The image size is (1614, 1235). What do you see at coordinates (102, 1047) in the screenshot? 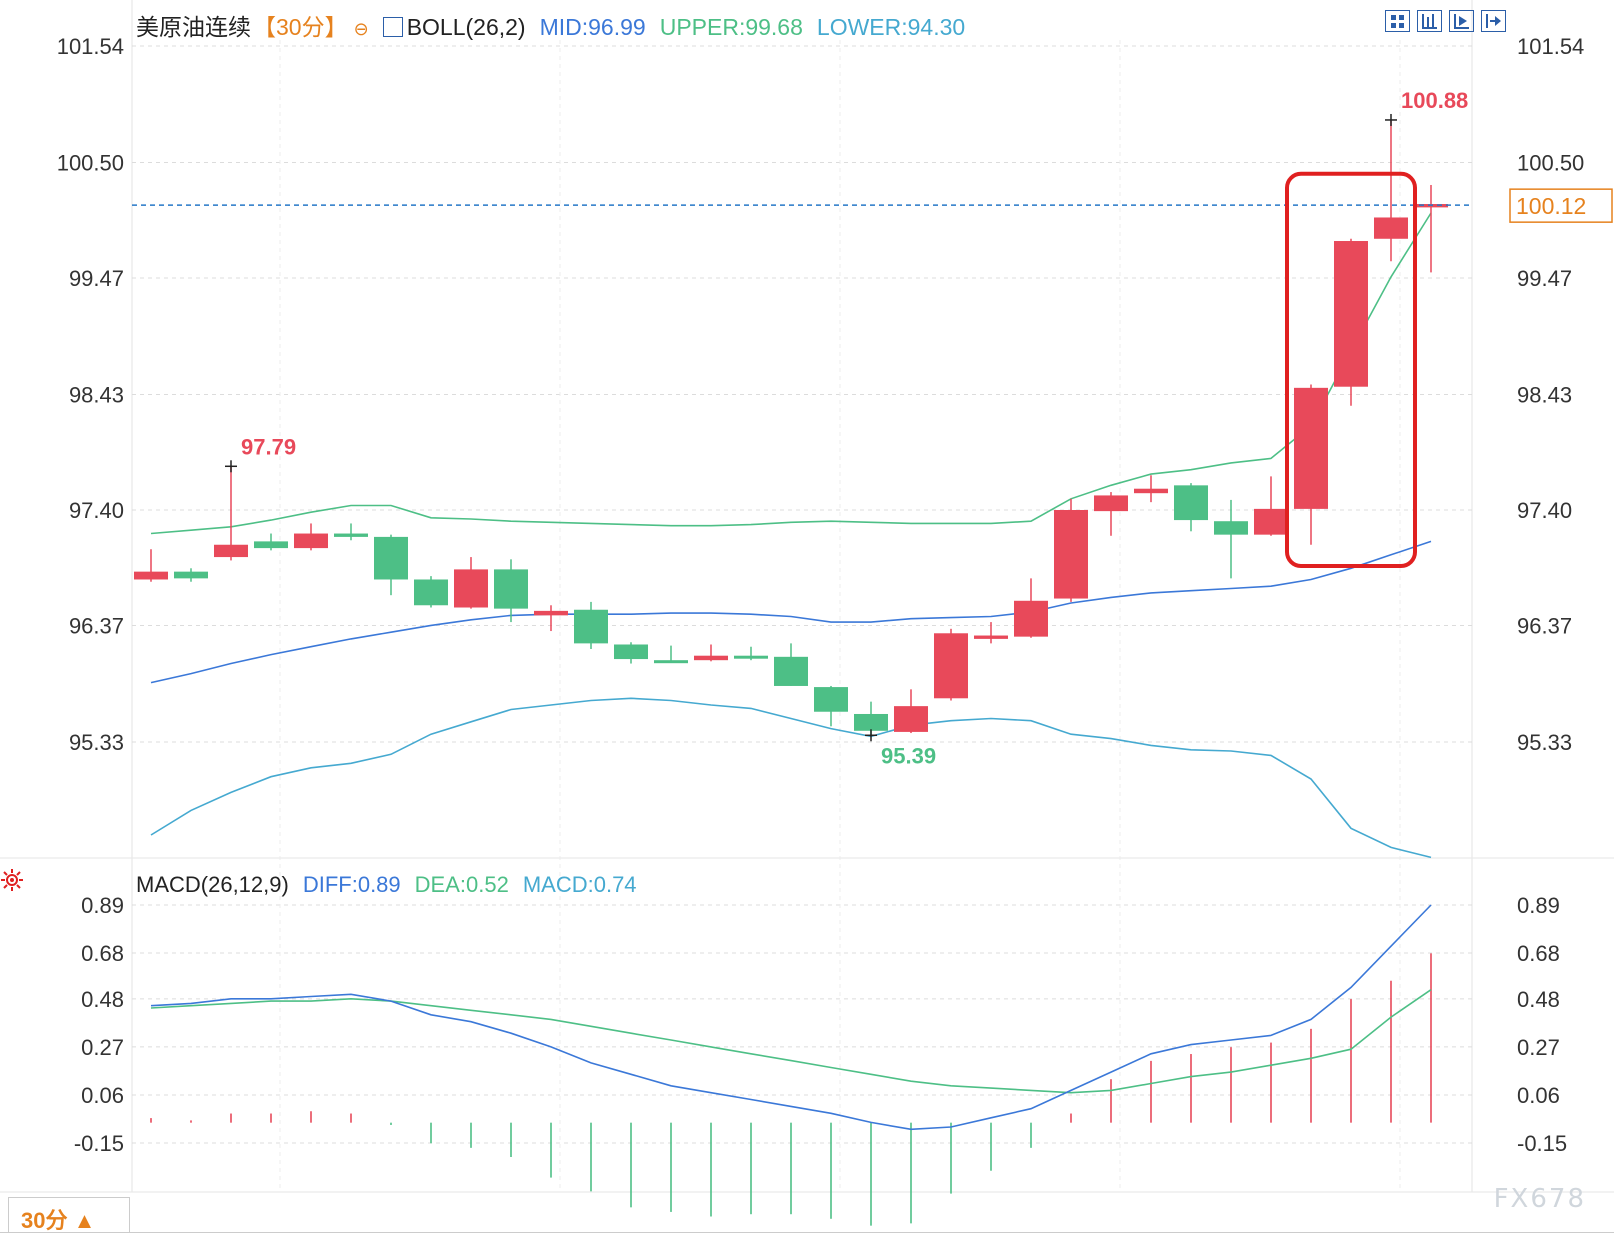
I see `macd-tick-label-left: 0.27` at bounding box center [102, 1047].